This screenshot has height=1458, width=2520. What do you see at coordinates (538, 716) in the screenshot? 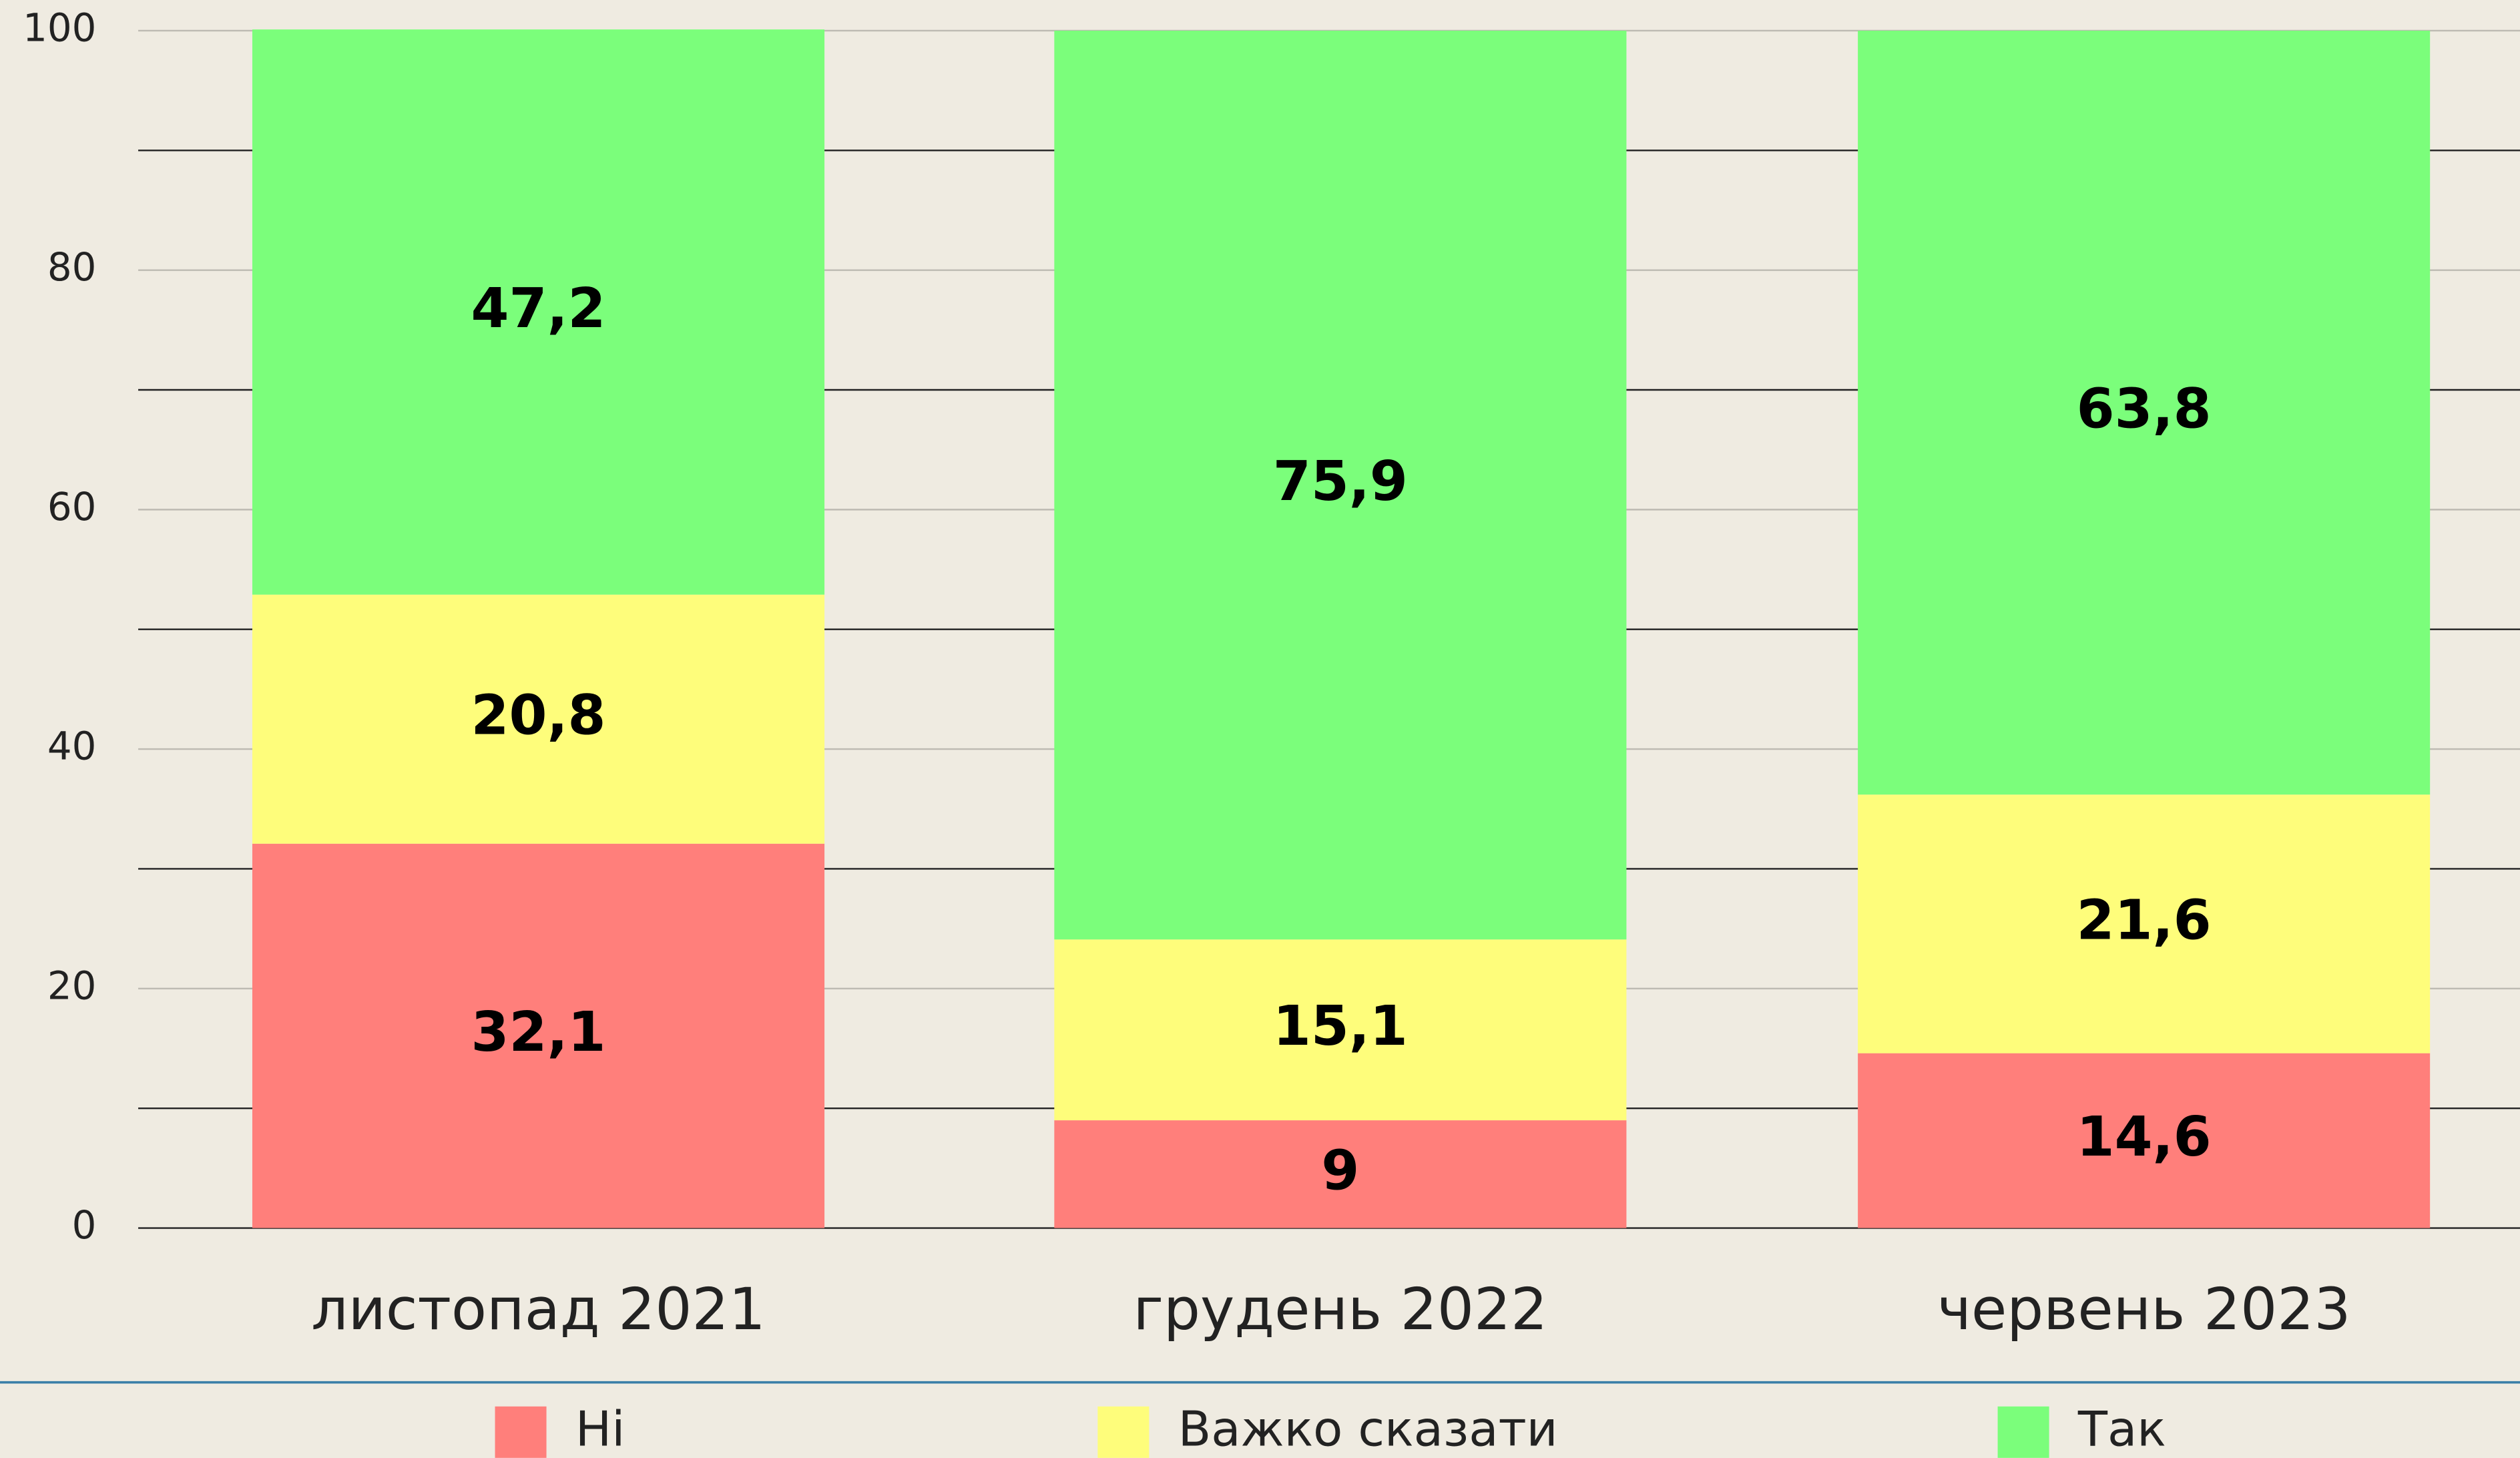
I see `data-label: 20,8` at bounding box center [538, 716].